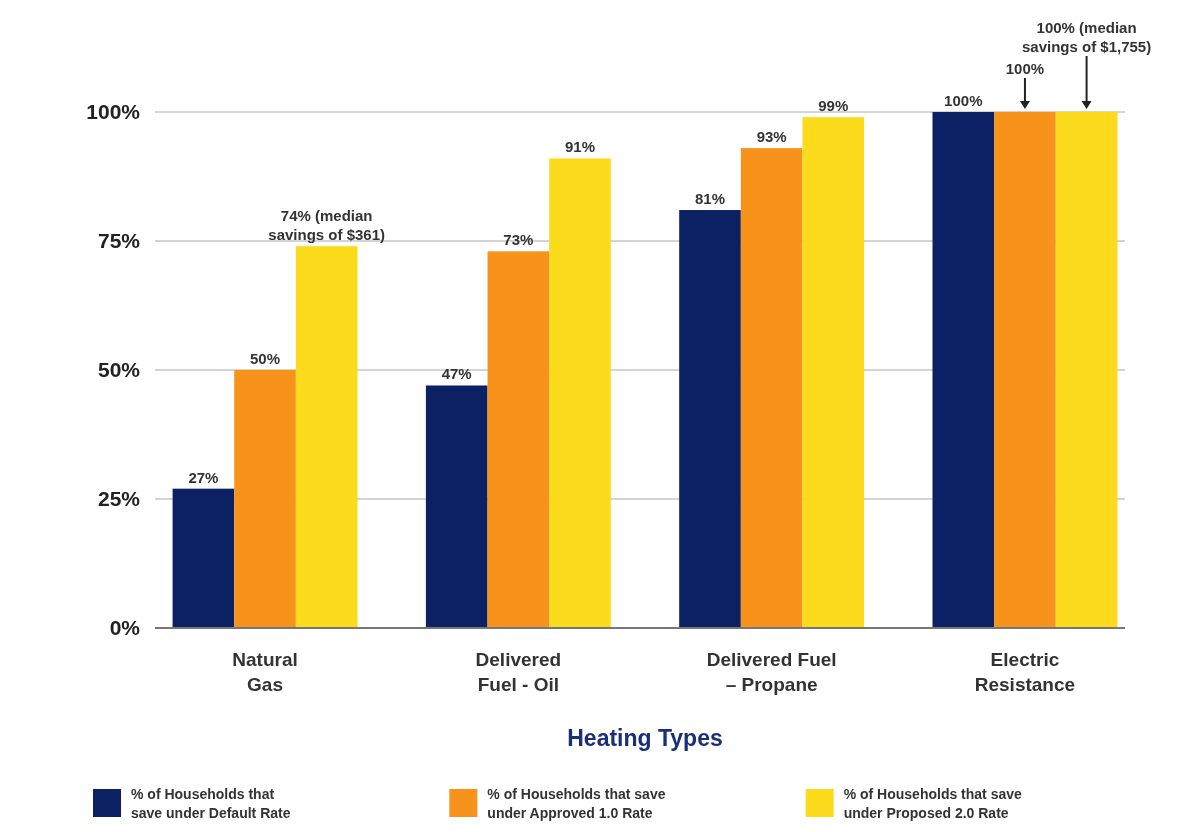 This screenshot has height=832, width=1189. What do you see at coordinates (645, 738) in the screenshot?
I see `x-axis-title: Heating Types` at bounding box center [645, 738].